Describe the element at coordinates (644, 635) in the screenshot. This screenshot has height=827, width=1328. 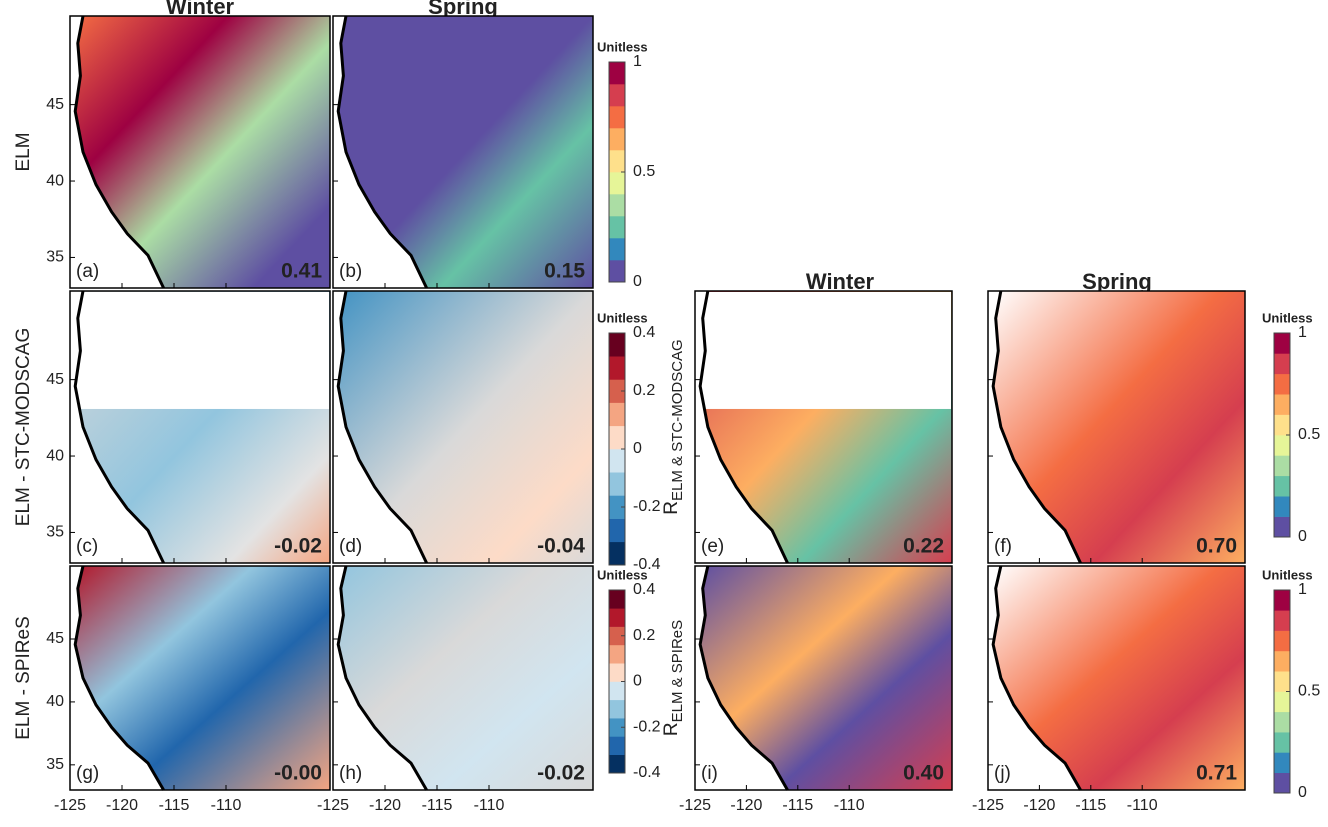
I see `colorbar-tick-label: 0.2` at that location.